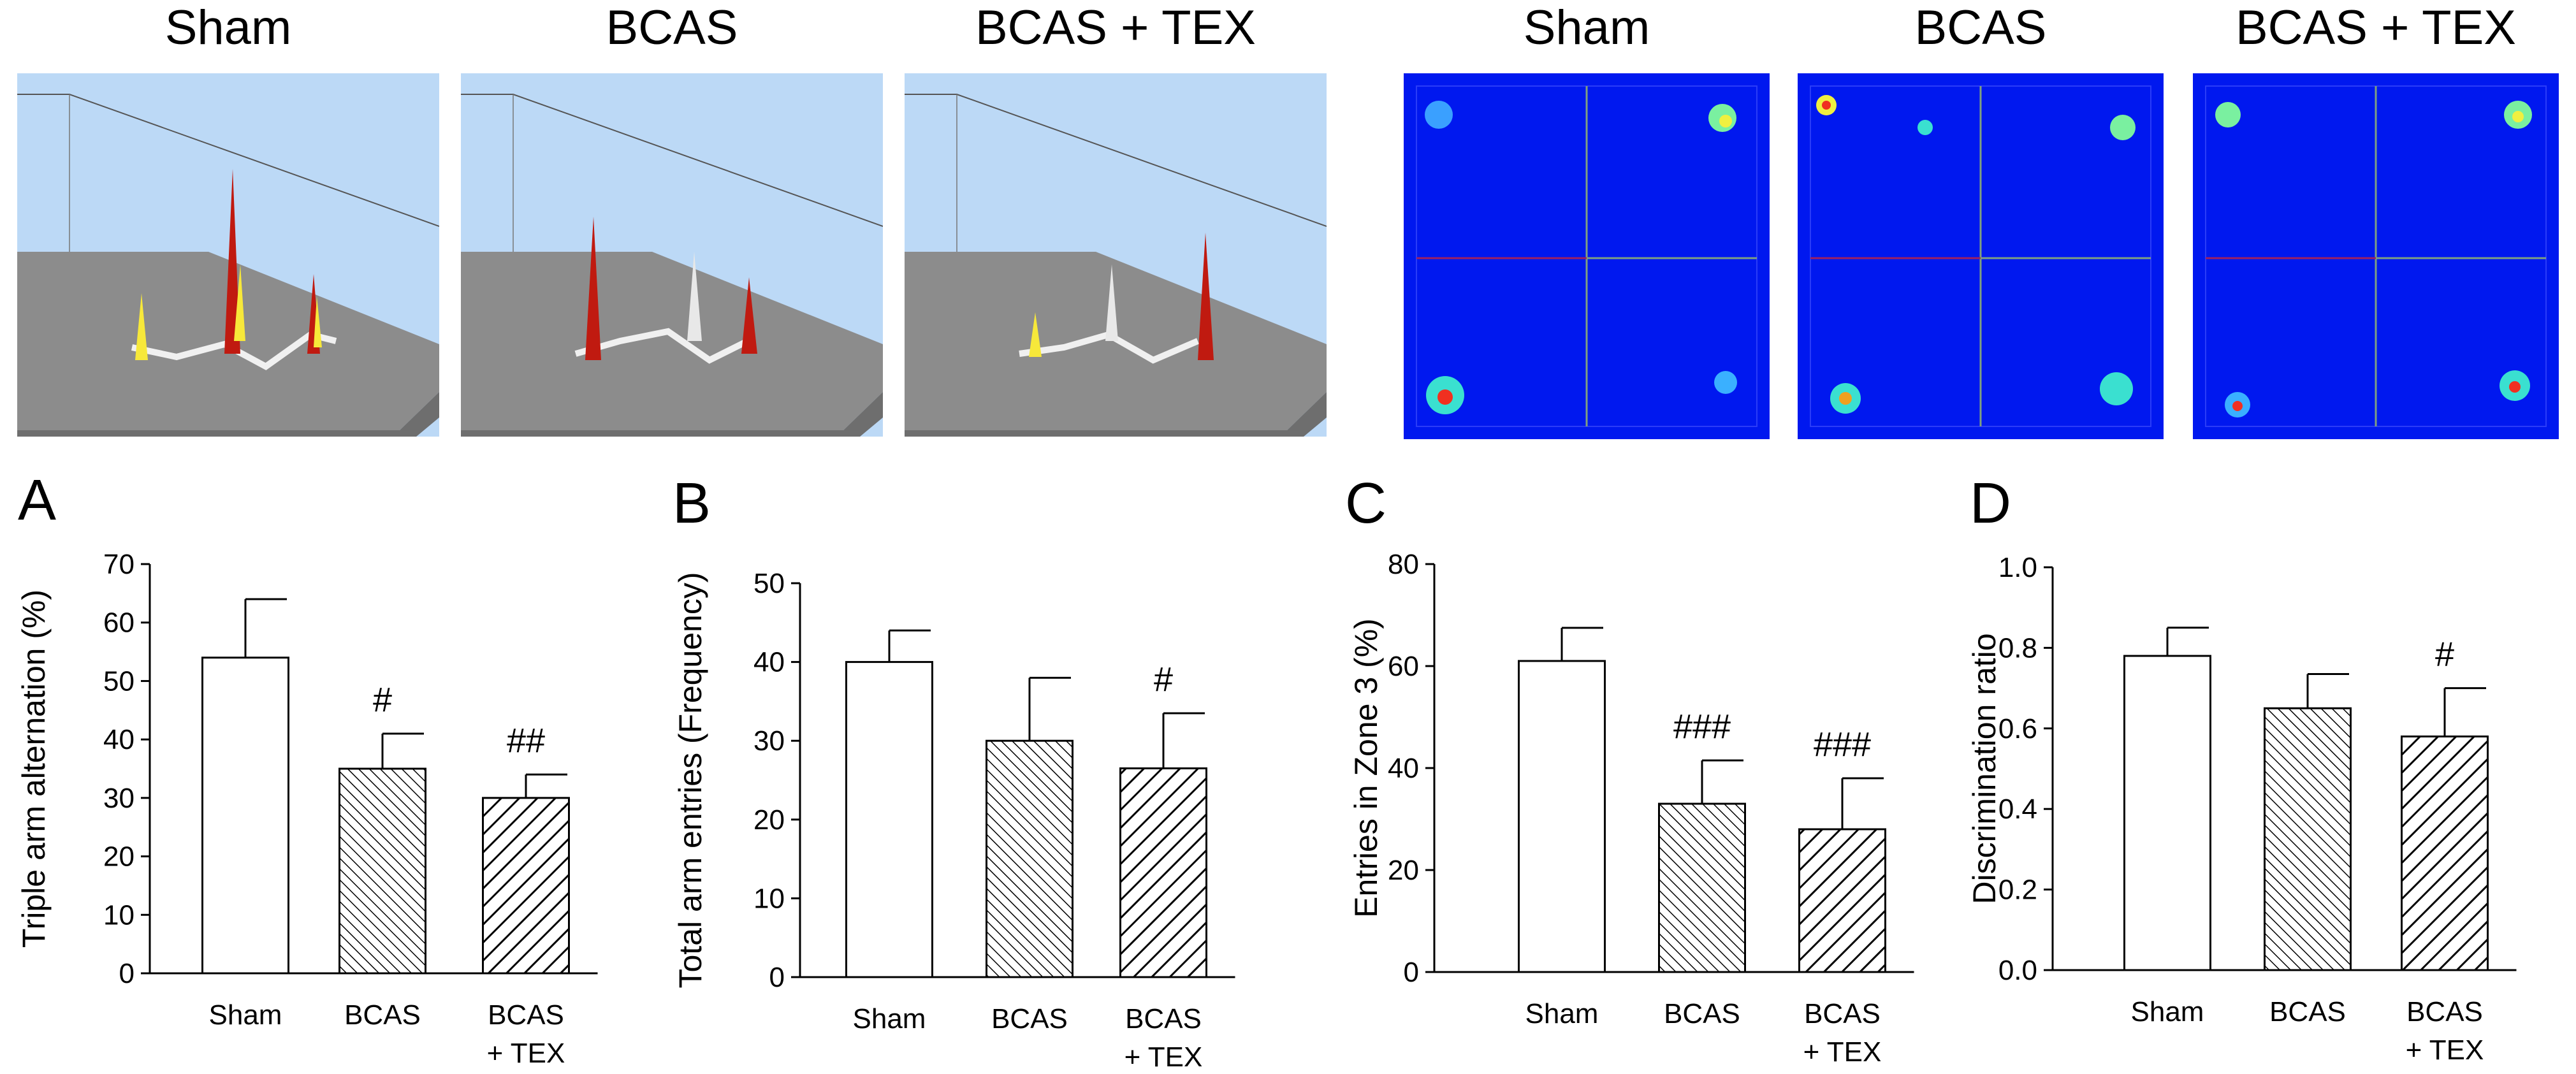 The image size is (2576, 1074). What do you see at coordinates (228, 255) in the screenshot?
I see `maze-track-sham` at bounding box center [228, 255].